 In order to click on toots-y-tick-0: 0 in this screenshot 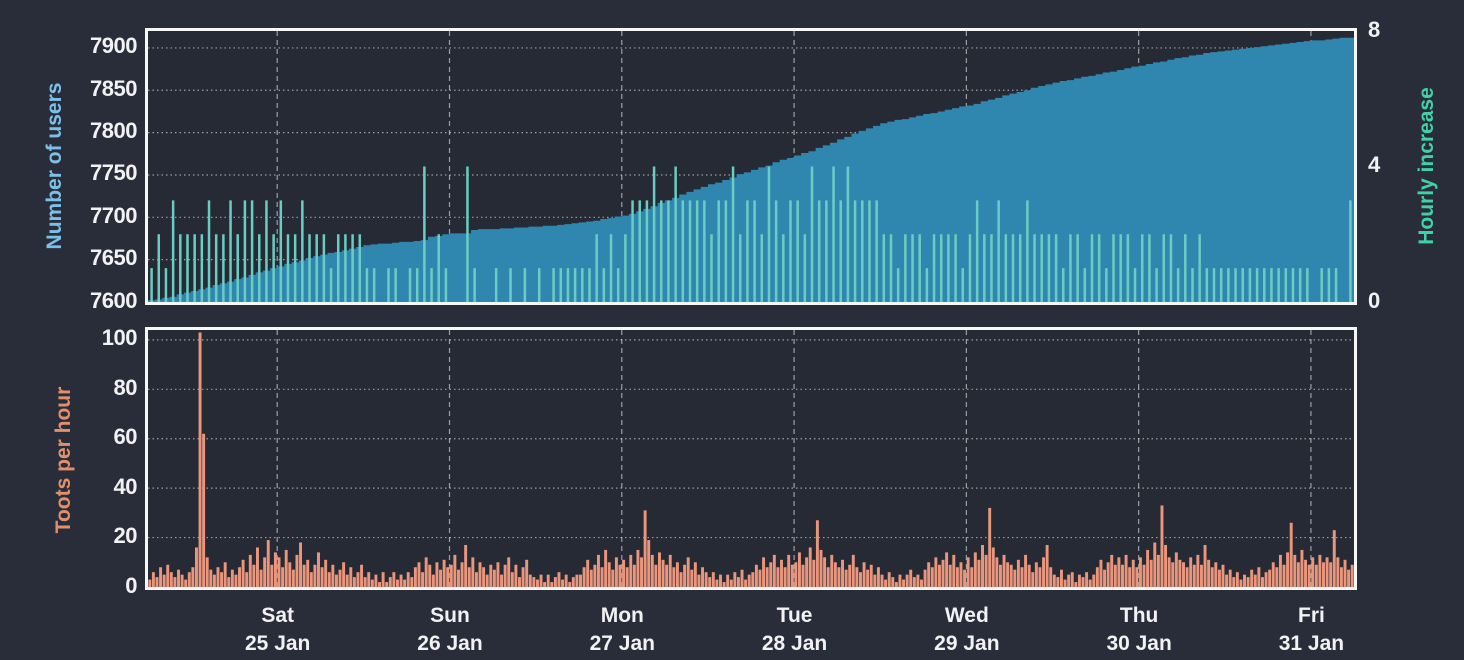, I will do `click(131, 585)`.